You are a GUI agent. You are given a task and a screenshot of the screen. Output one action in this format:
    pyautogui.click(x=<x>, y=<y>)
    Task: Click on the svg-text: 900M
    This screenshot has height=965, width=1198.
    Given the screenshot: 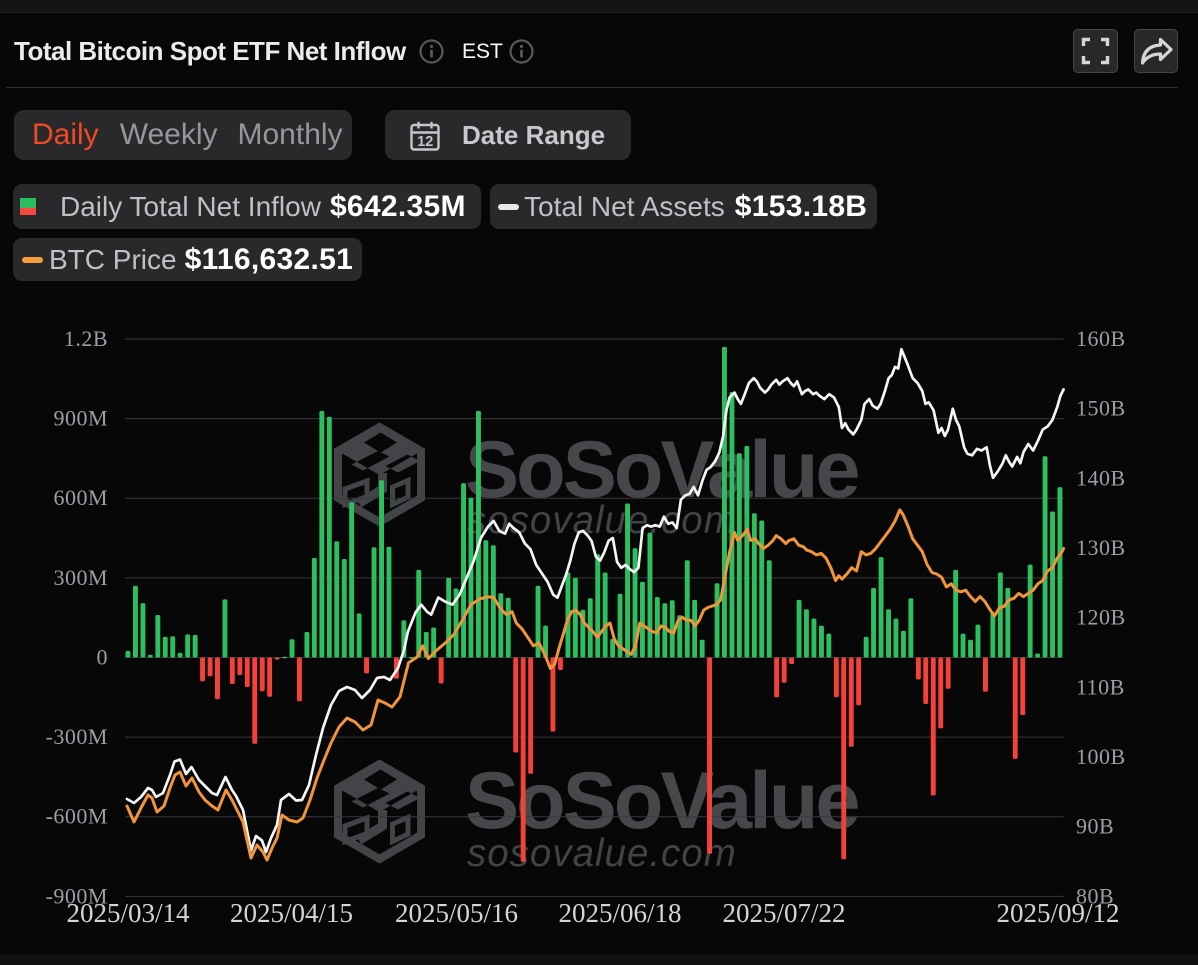 What is the action you would take?
    pyautogui.click(x=80, y=418)
    